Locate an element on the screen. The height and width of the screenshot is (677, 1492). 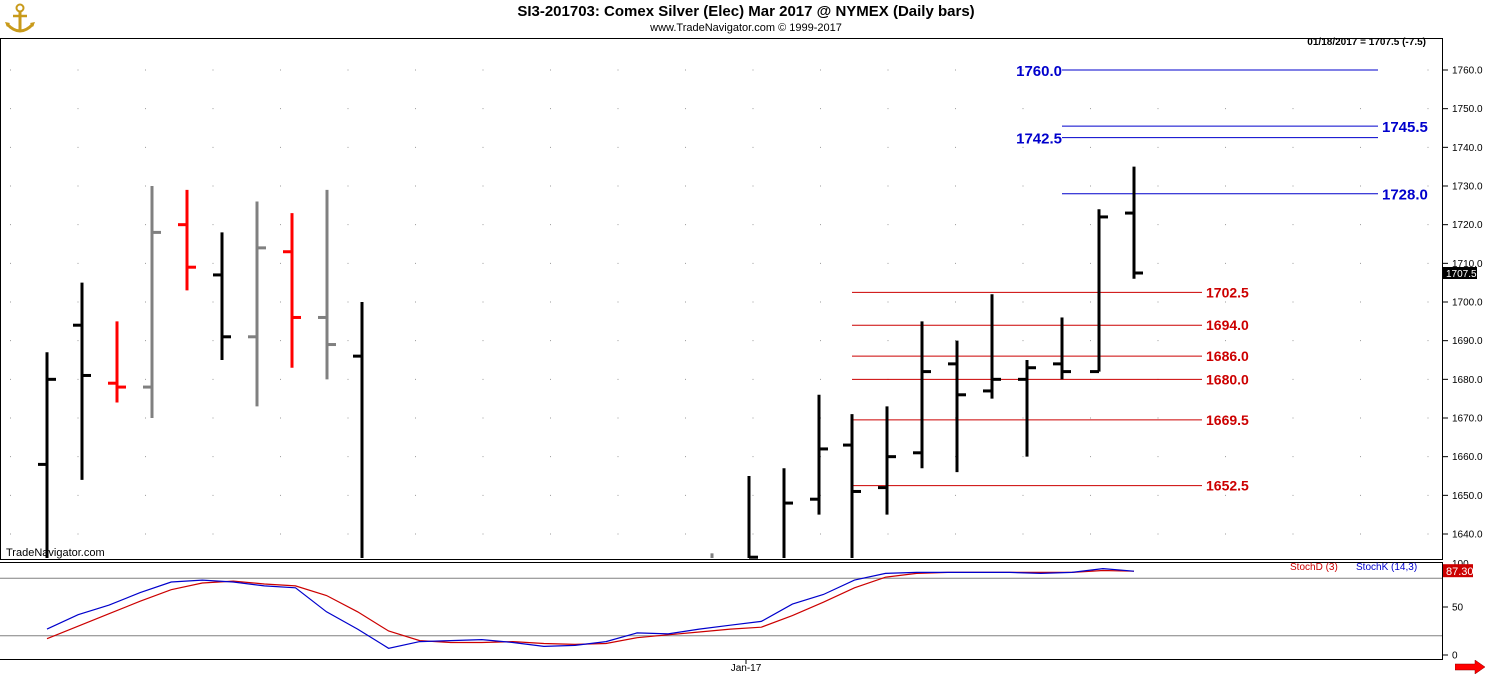
last-price-tag is located at coordinates (1460, 273).